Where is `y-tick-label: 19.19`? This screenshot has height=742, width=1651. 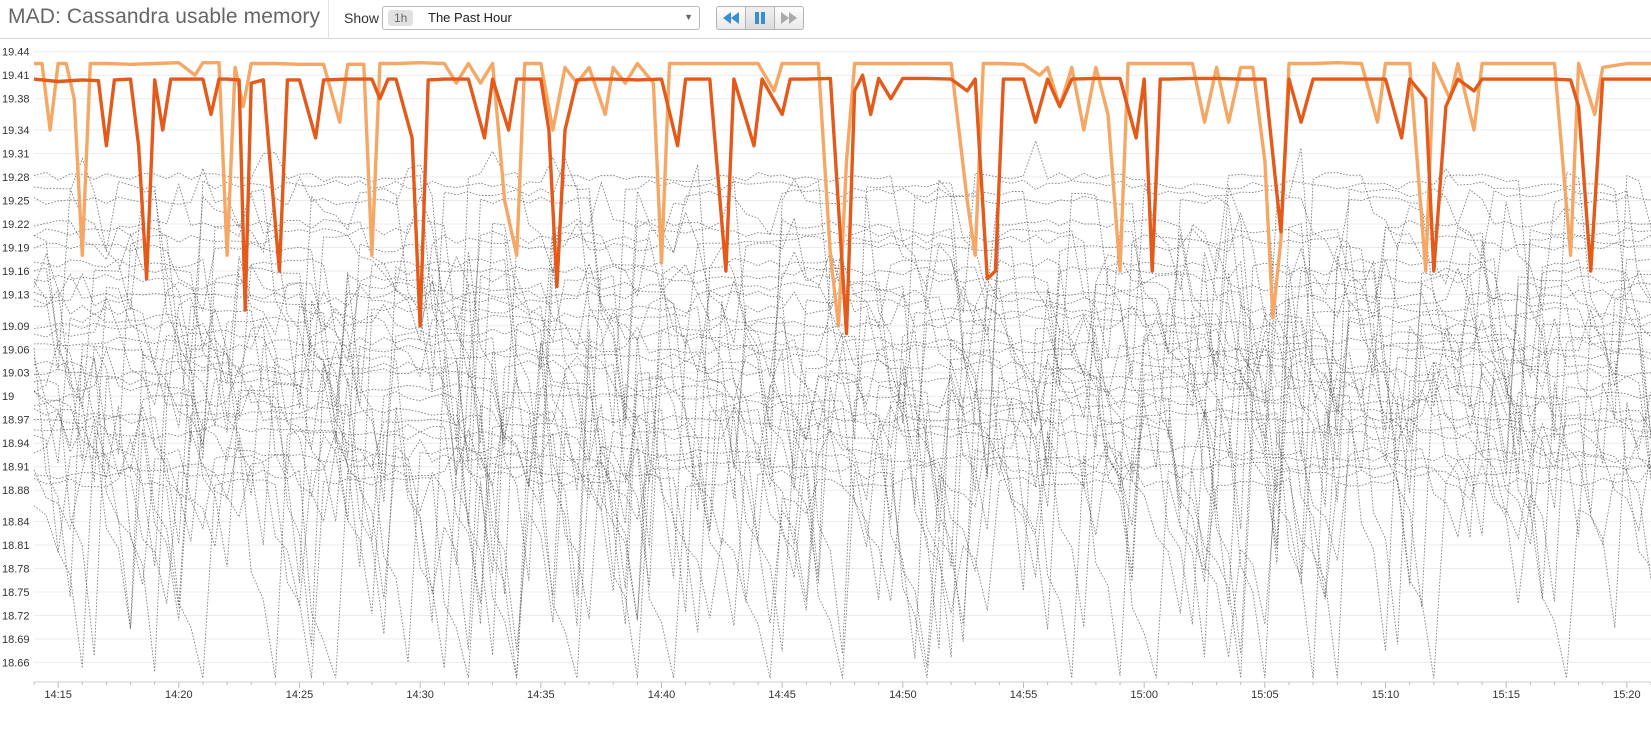 y-tick-label: 19.19 is located at coordinates (16, 248).